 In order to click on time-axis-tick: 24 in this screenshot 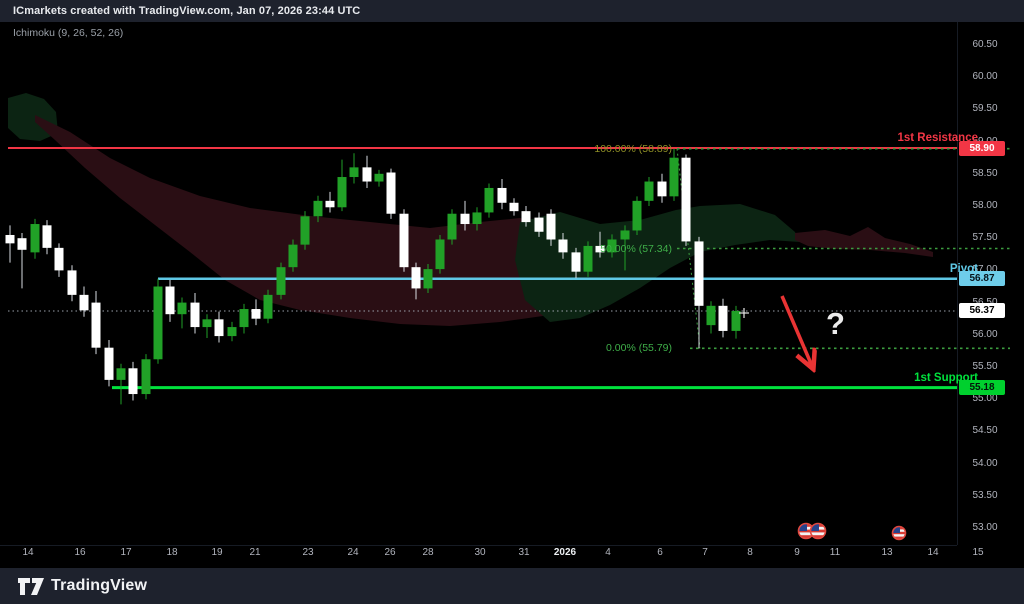, I will do `click(353, 552)`.